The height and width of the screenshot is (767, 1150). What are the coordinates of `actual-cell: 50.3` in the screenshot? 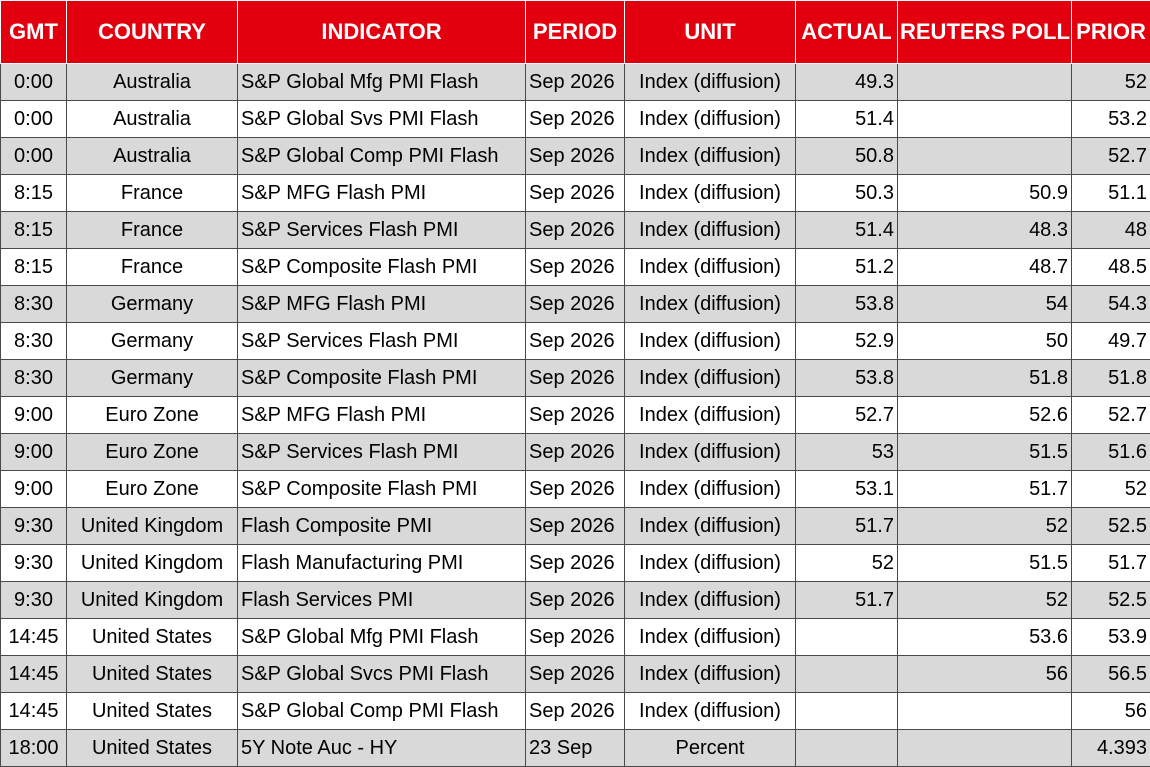 It's located at (847, 193).